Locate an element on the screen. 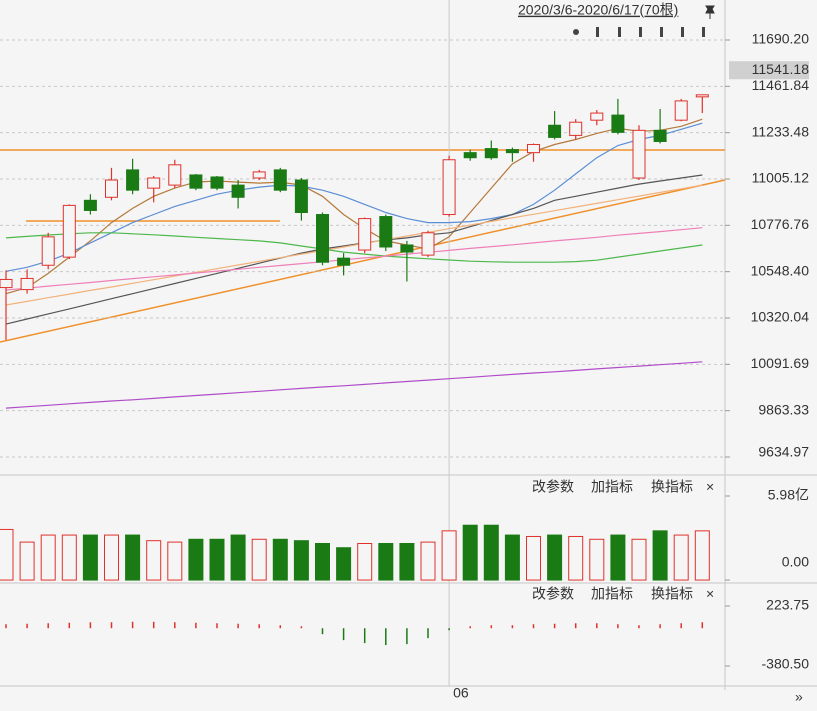  y-tick-label: -380.50 is located at coordinates (786, 664).